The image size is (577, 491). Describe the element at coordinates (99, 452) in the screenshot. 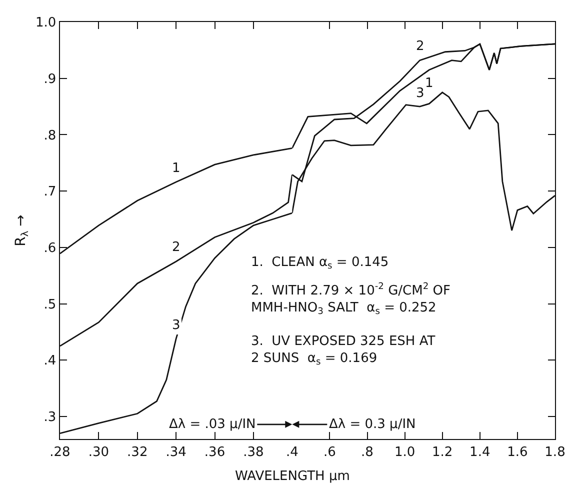

I see `x-tick-label: .30` at that location.